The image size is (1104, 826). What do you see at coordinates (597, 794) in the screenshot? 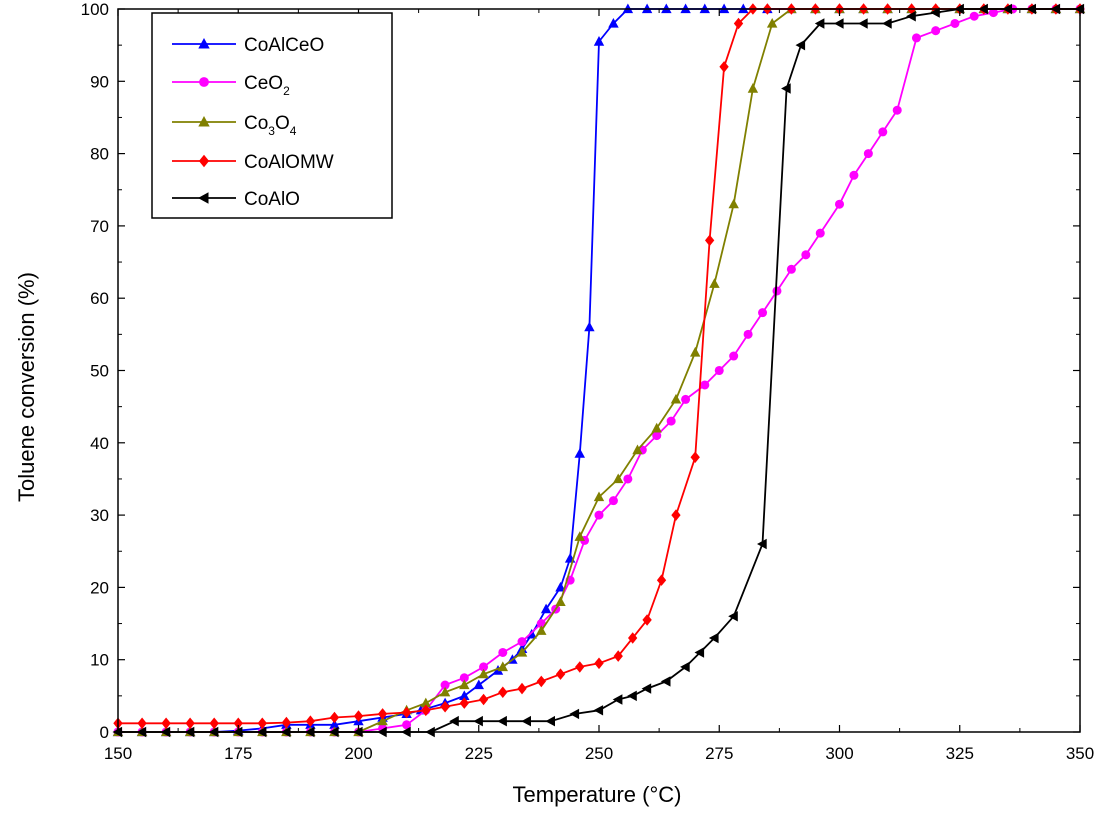
I see `x-axis-title: Temperature (°C)` at bounding box center [597, 794].